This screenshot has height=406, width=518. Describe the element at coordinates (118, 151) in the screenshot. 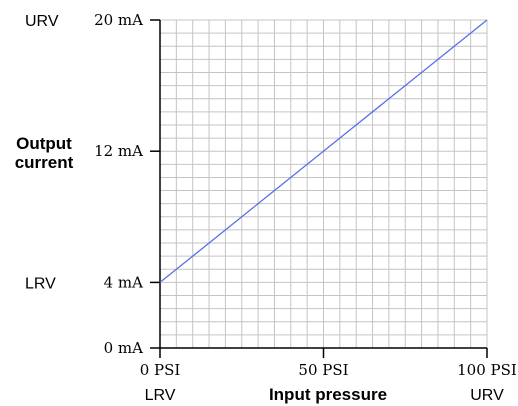

I see `y-tick-label: 12 mA` at that location.